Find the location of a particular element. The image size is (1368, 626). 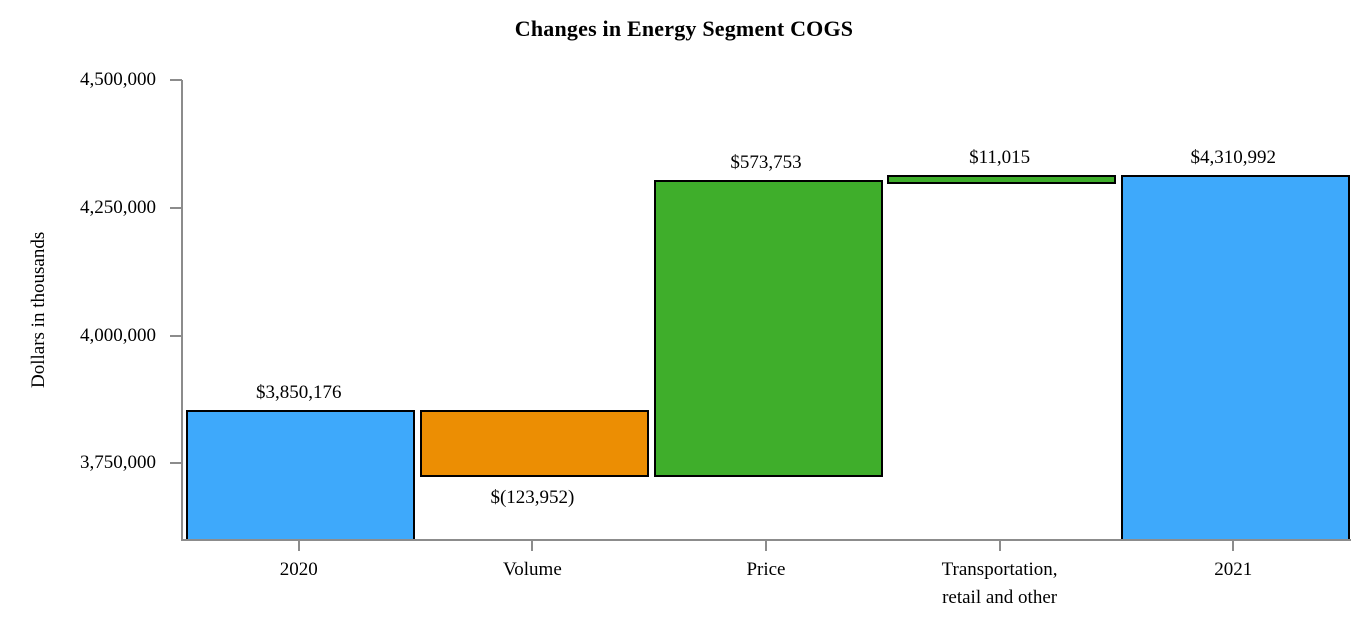

x-tick-label-line: 2021 is located at coordinates (1233, 569).